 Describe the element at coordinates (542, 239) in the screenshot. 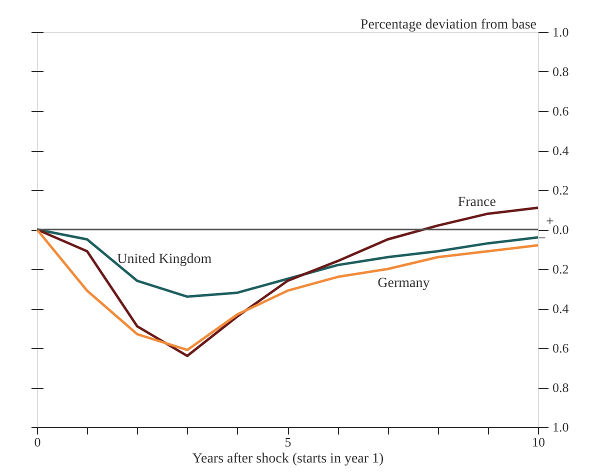

I see `annotation: −` at that location.